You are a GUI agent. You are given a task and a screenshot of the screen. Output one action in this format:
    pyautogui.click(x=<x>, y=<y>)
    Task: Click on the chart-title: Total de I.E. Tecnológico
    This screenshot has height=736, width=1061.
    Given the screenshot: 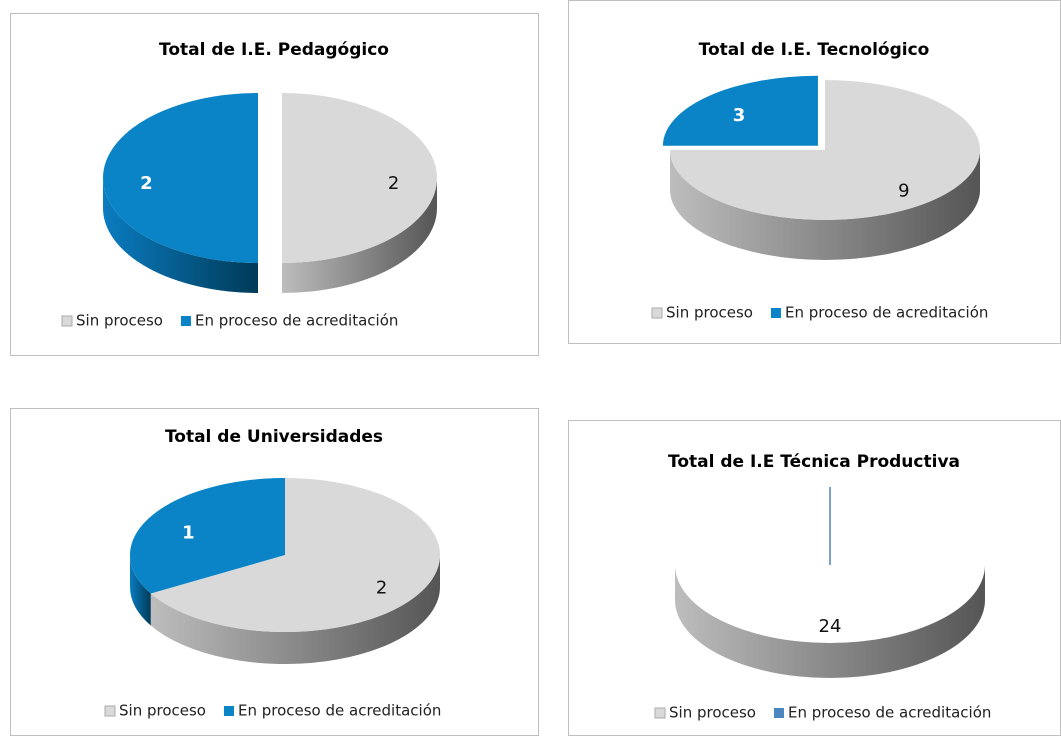 What is the action you would take?
    pyautogui.click(x=814, y=50)
    